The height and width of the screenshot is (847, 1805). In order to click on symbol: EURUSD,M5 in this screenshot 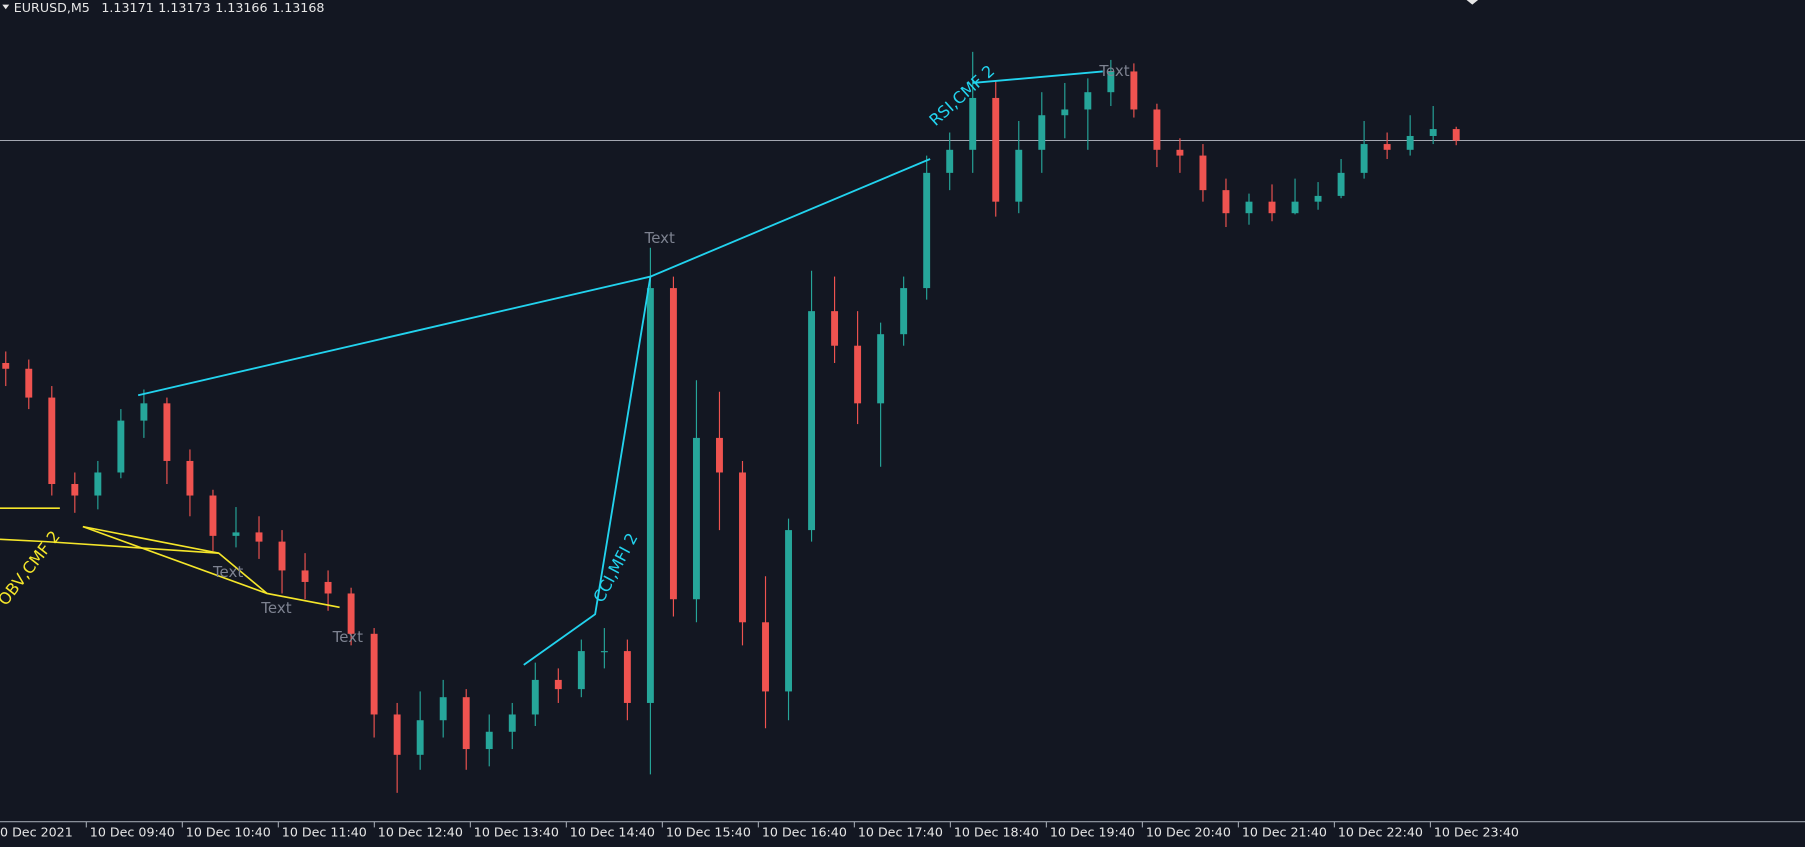, I will do `click(52, 7)`.